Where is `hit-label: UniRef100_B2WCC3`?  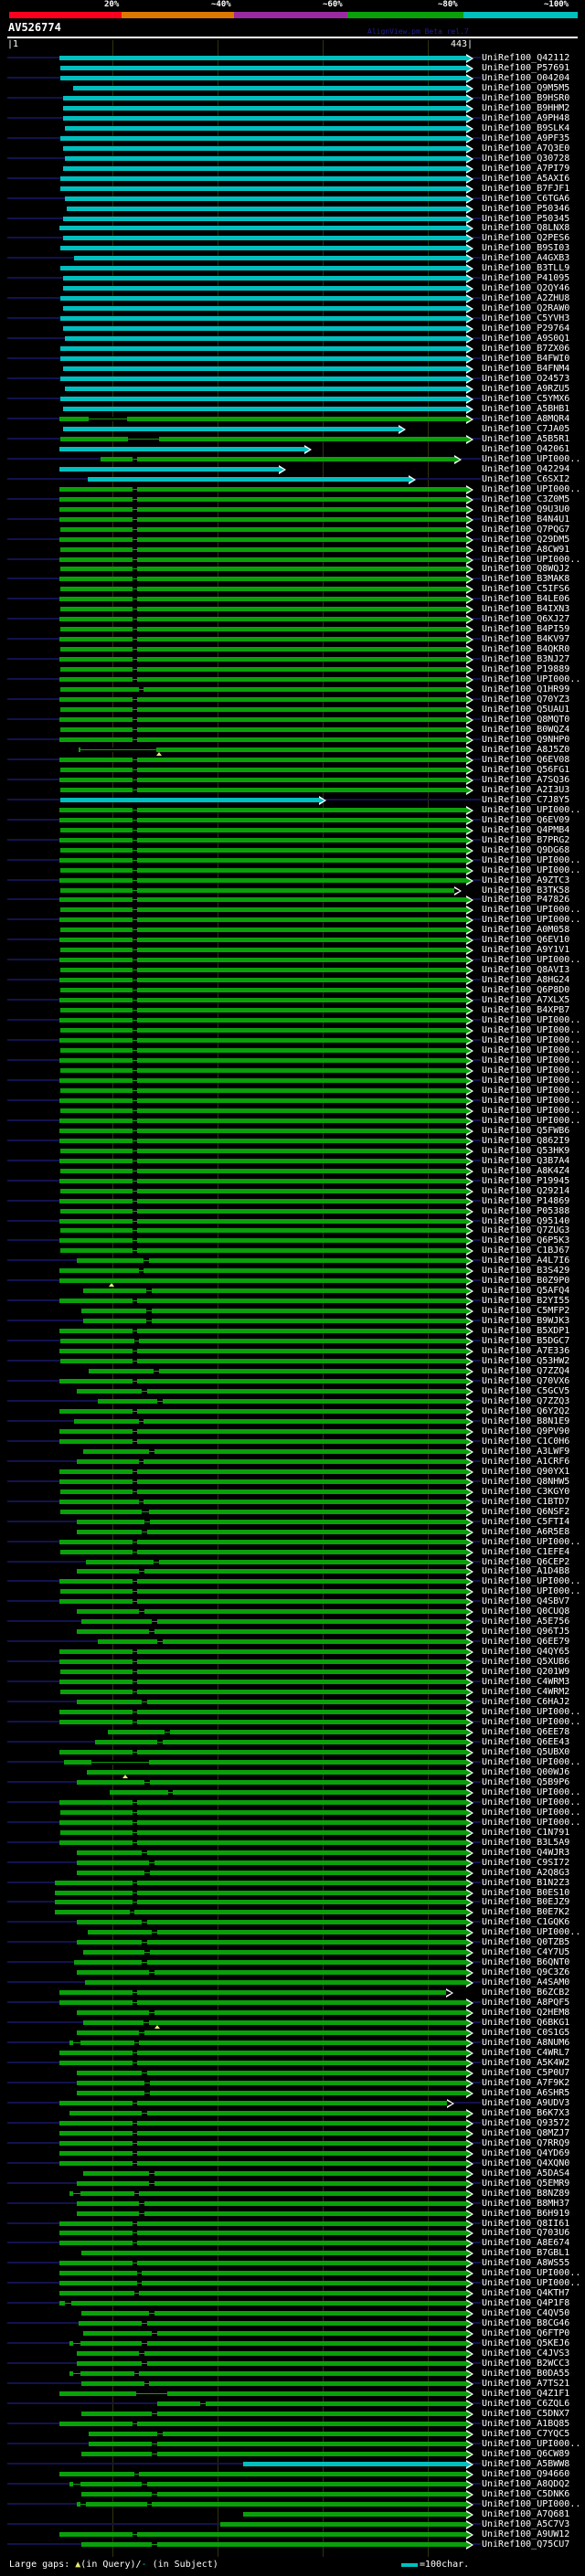 hit-label: UniRef100_B2WCC3 is located at coordinates (526, 2364).